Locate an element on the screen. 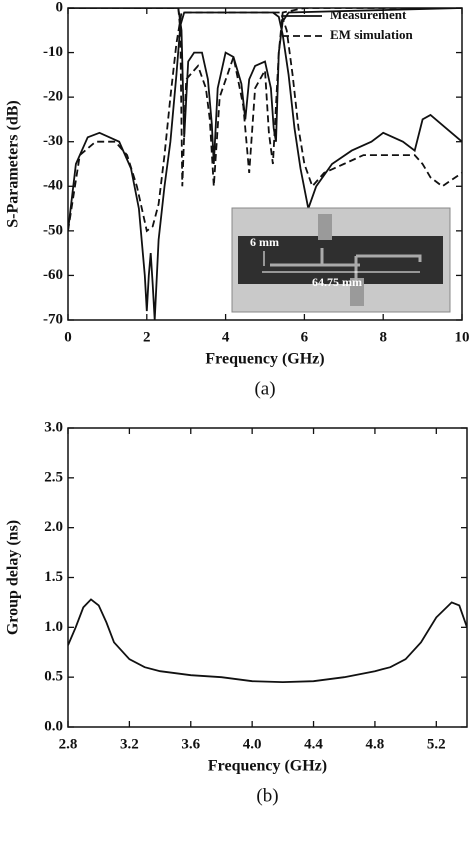 The height and width of the screenshot is (846, 474). x-tick-label: 3.6 is located at coordinates (190, 744).